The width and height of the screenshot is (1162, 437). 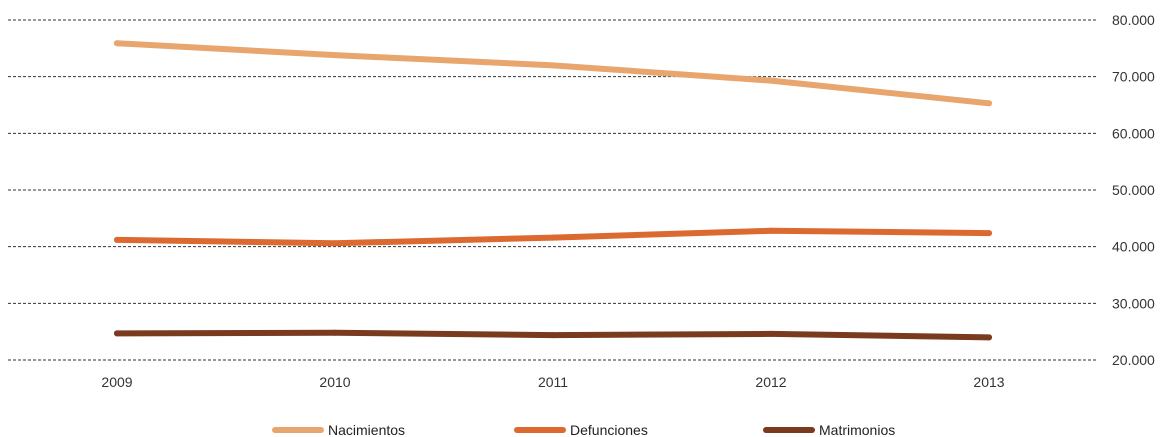 What do you see at coordinates (366, 429) in the screenshot?
I see `legend-label: Nacimientos` at bounding box center [366, 429].